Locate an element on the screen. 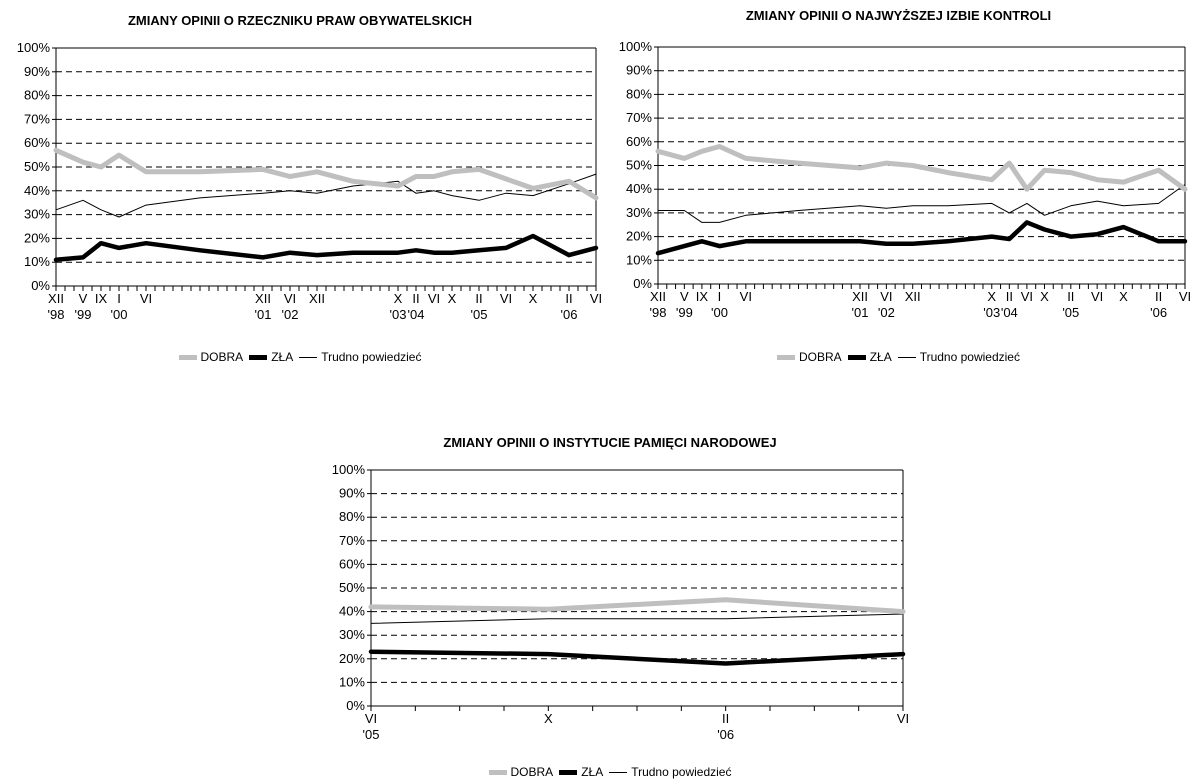 The height and width of the screenshot is (782, 1197). x-year-label: '01 is located at coordinates (860, 312).